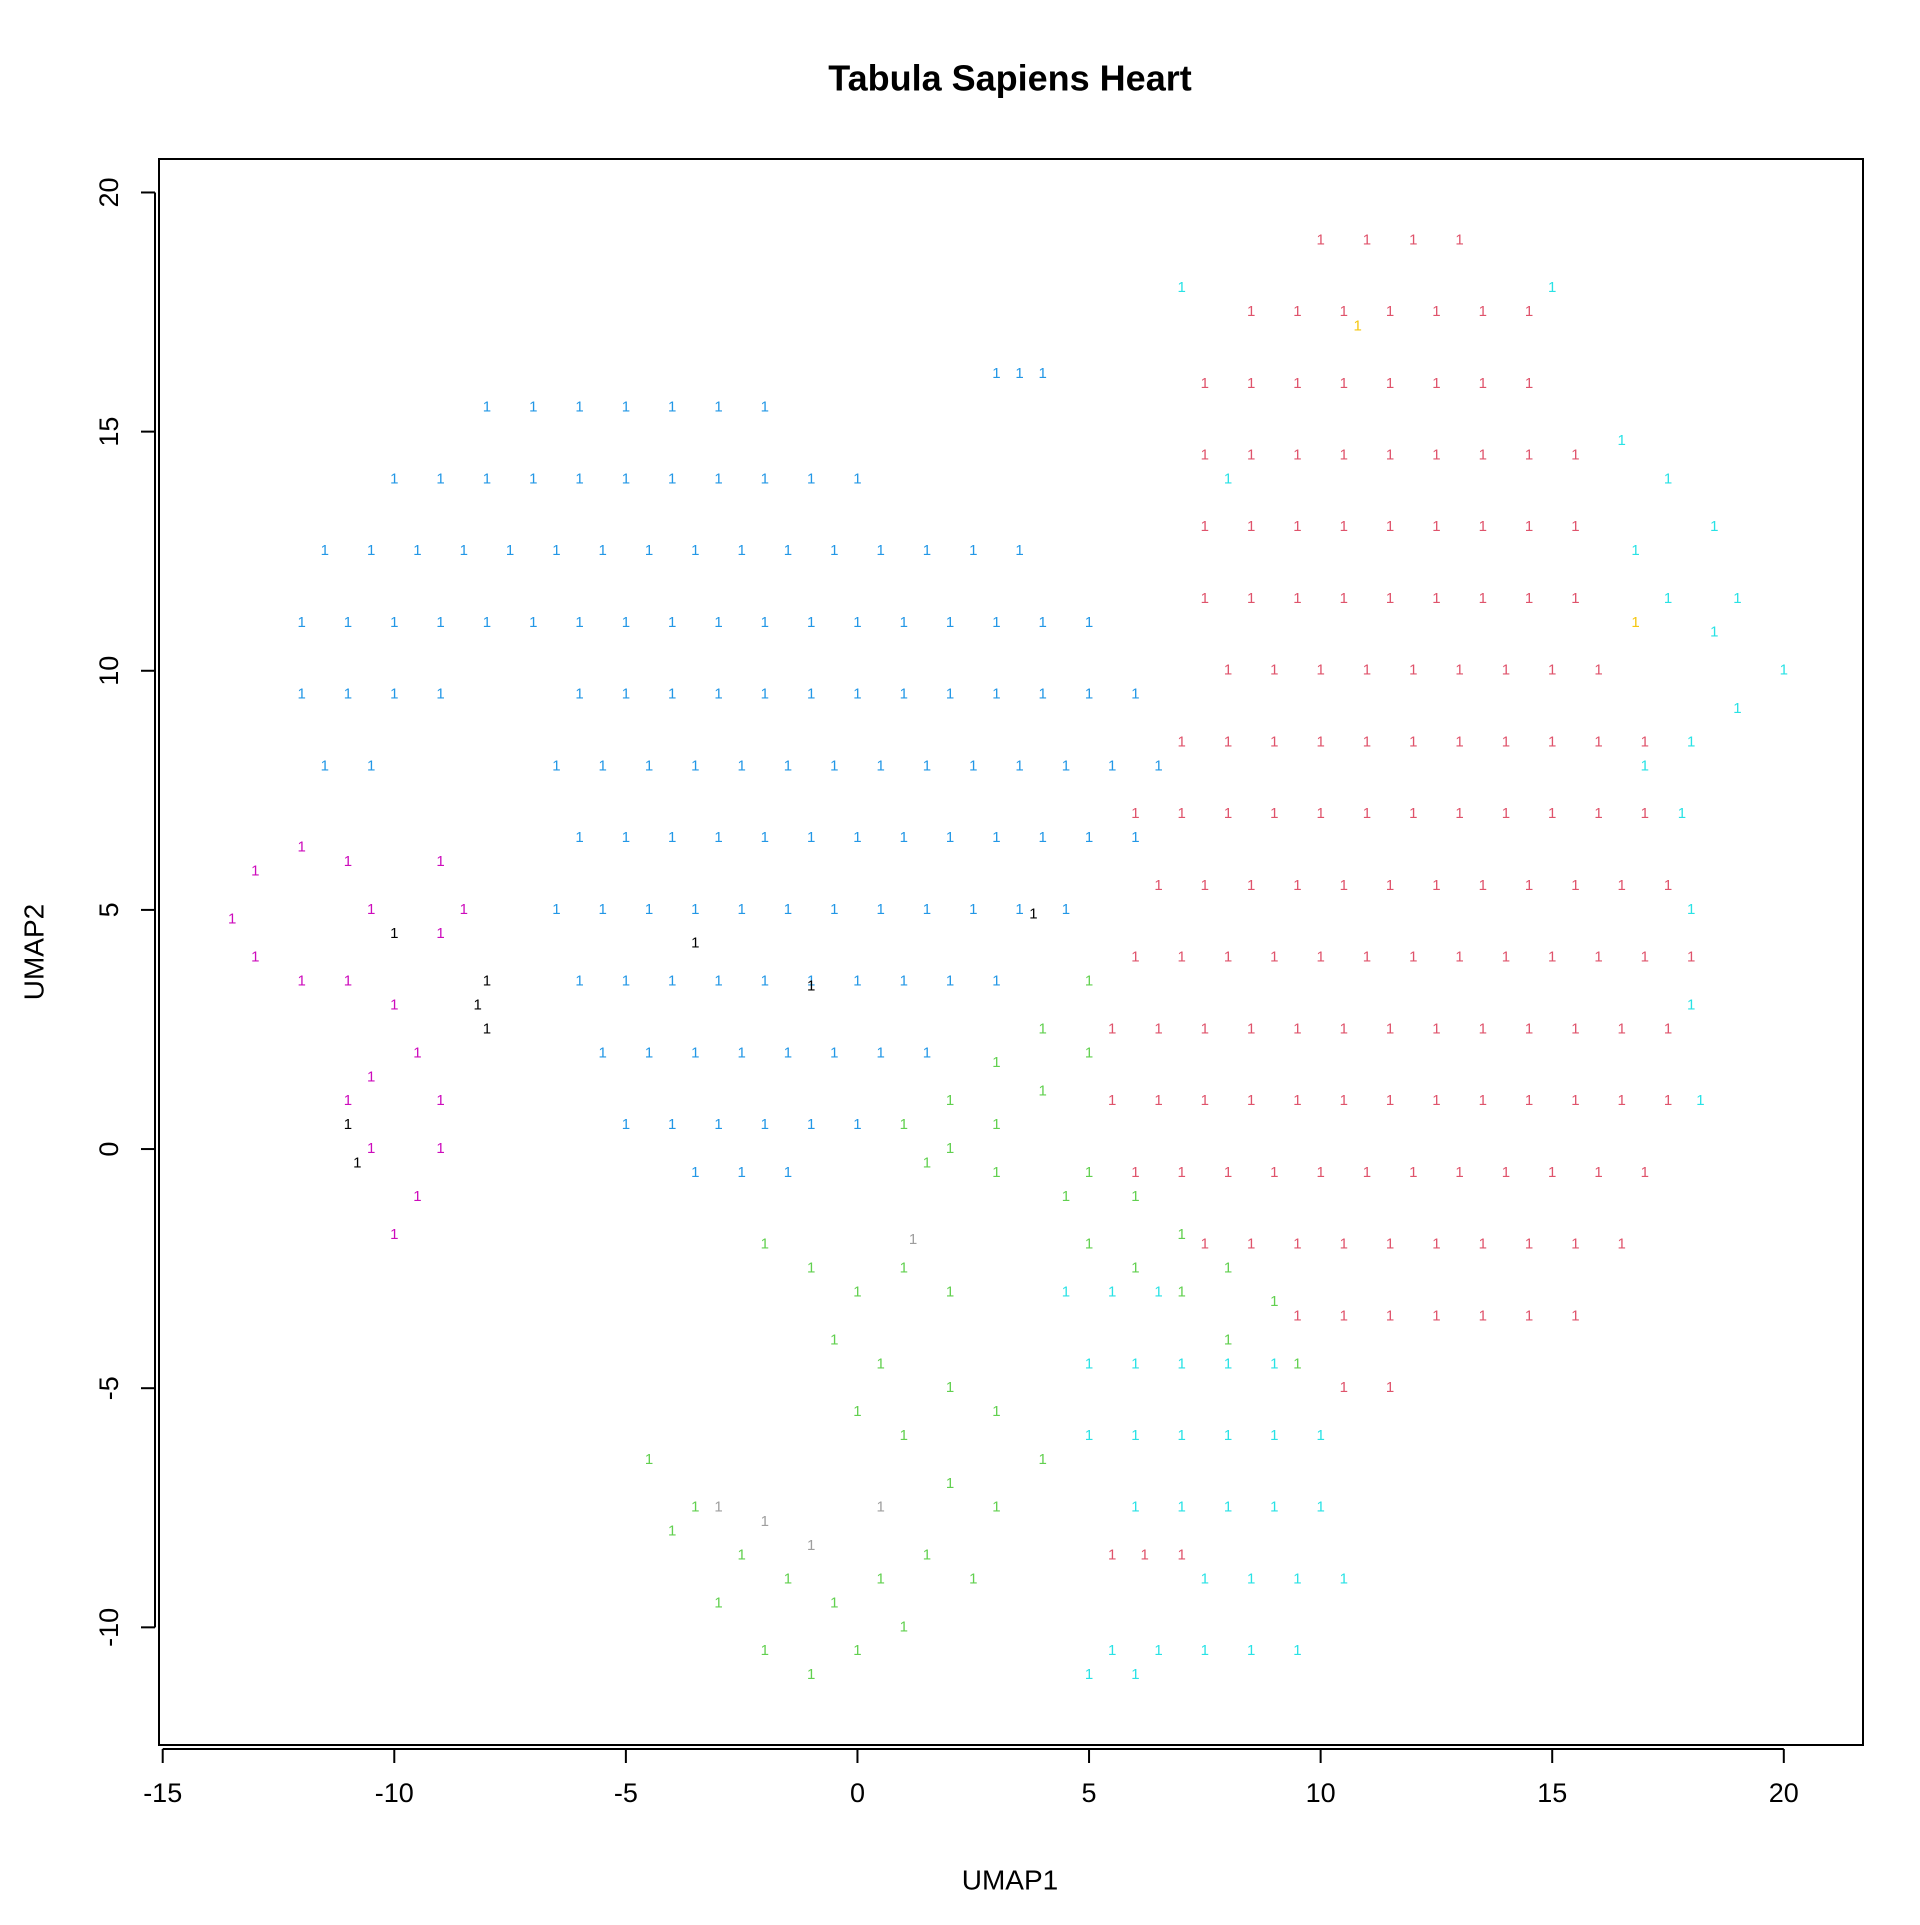 This screenshot has width=1920, height=1925. I want to click on x-tick-label: 10, so click(1321, 1793).